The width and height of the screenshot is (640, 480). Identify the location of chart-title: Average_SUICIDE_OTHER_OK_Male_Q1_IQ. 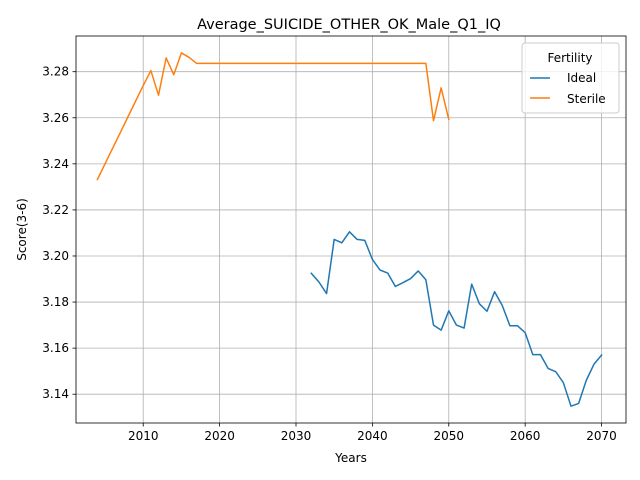
(349, 25).